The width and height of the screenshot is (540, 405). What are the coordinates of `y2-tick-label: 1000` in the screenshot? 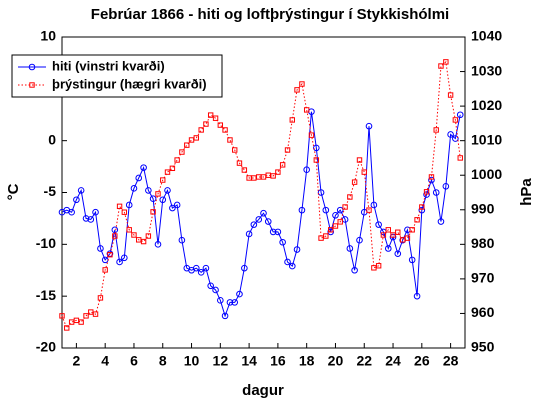 It's located at (486, 174).